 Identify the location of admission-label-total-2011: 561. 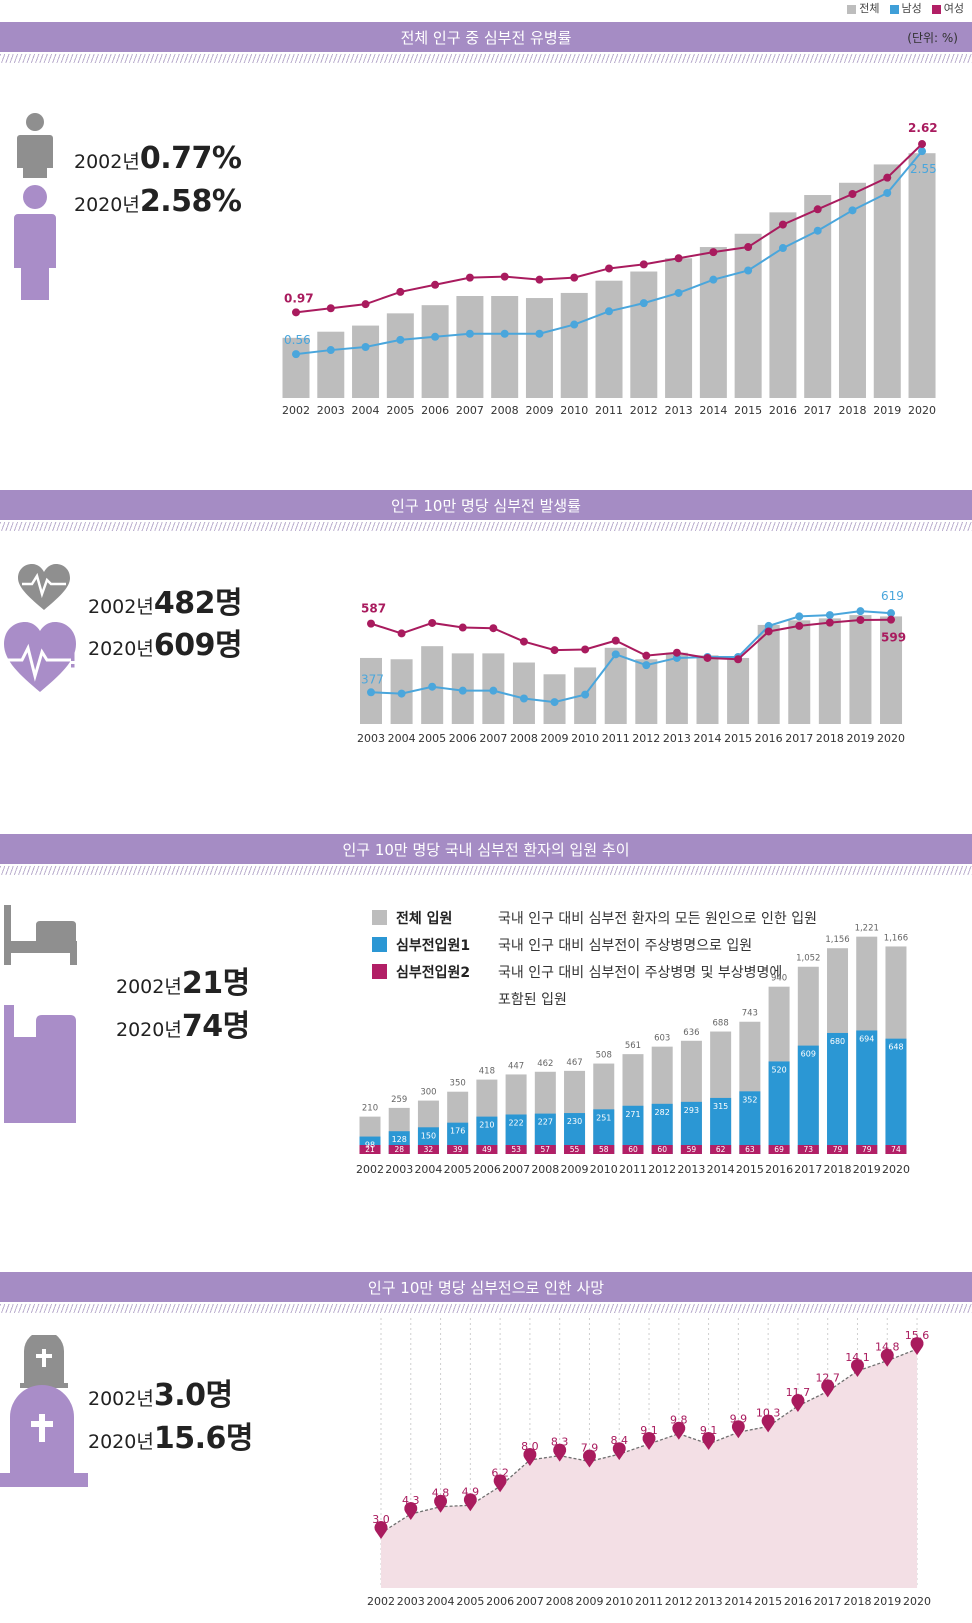
(633, 1046).